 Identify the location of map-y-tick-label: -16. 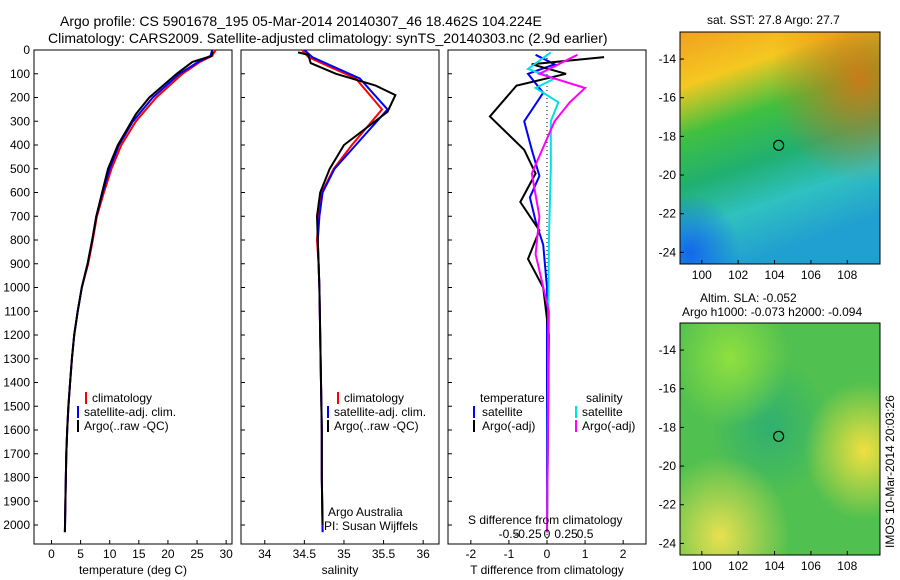
(668, 389).